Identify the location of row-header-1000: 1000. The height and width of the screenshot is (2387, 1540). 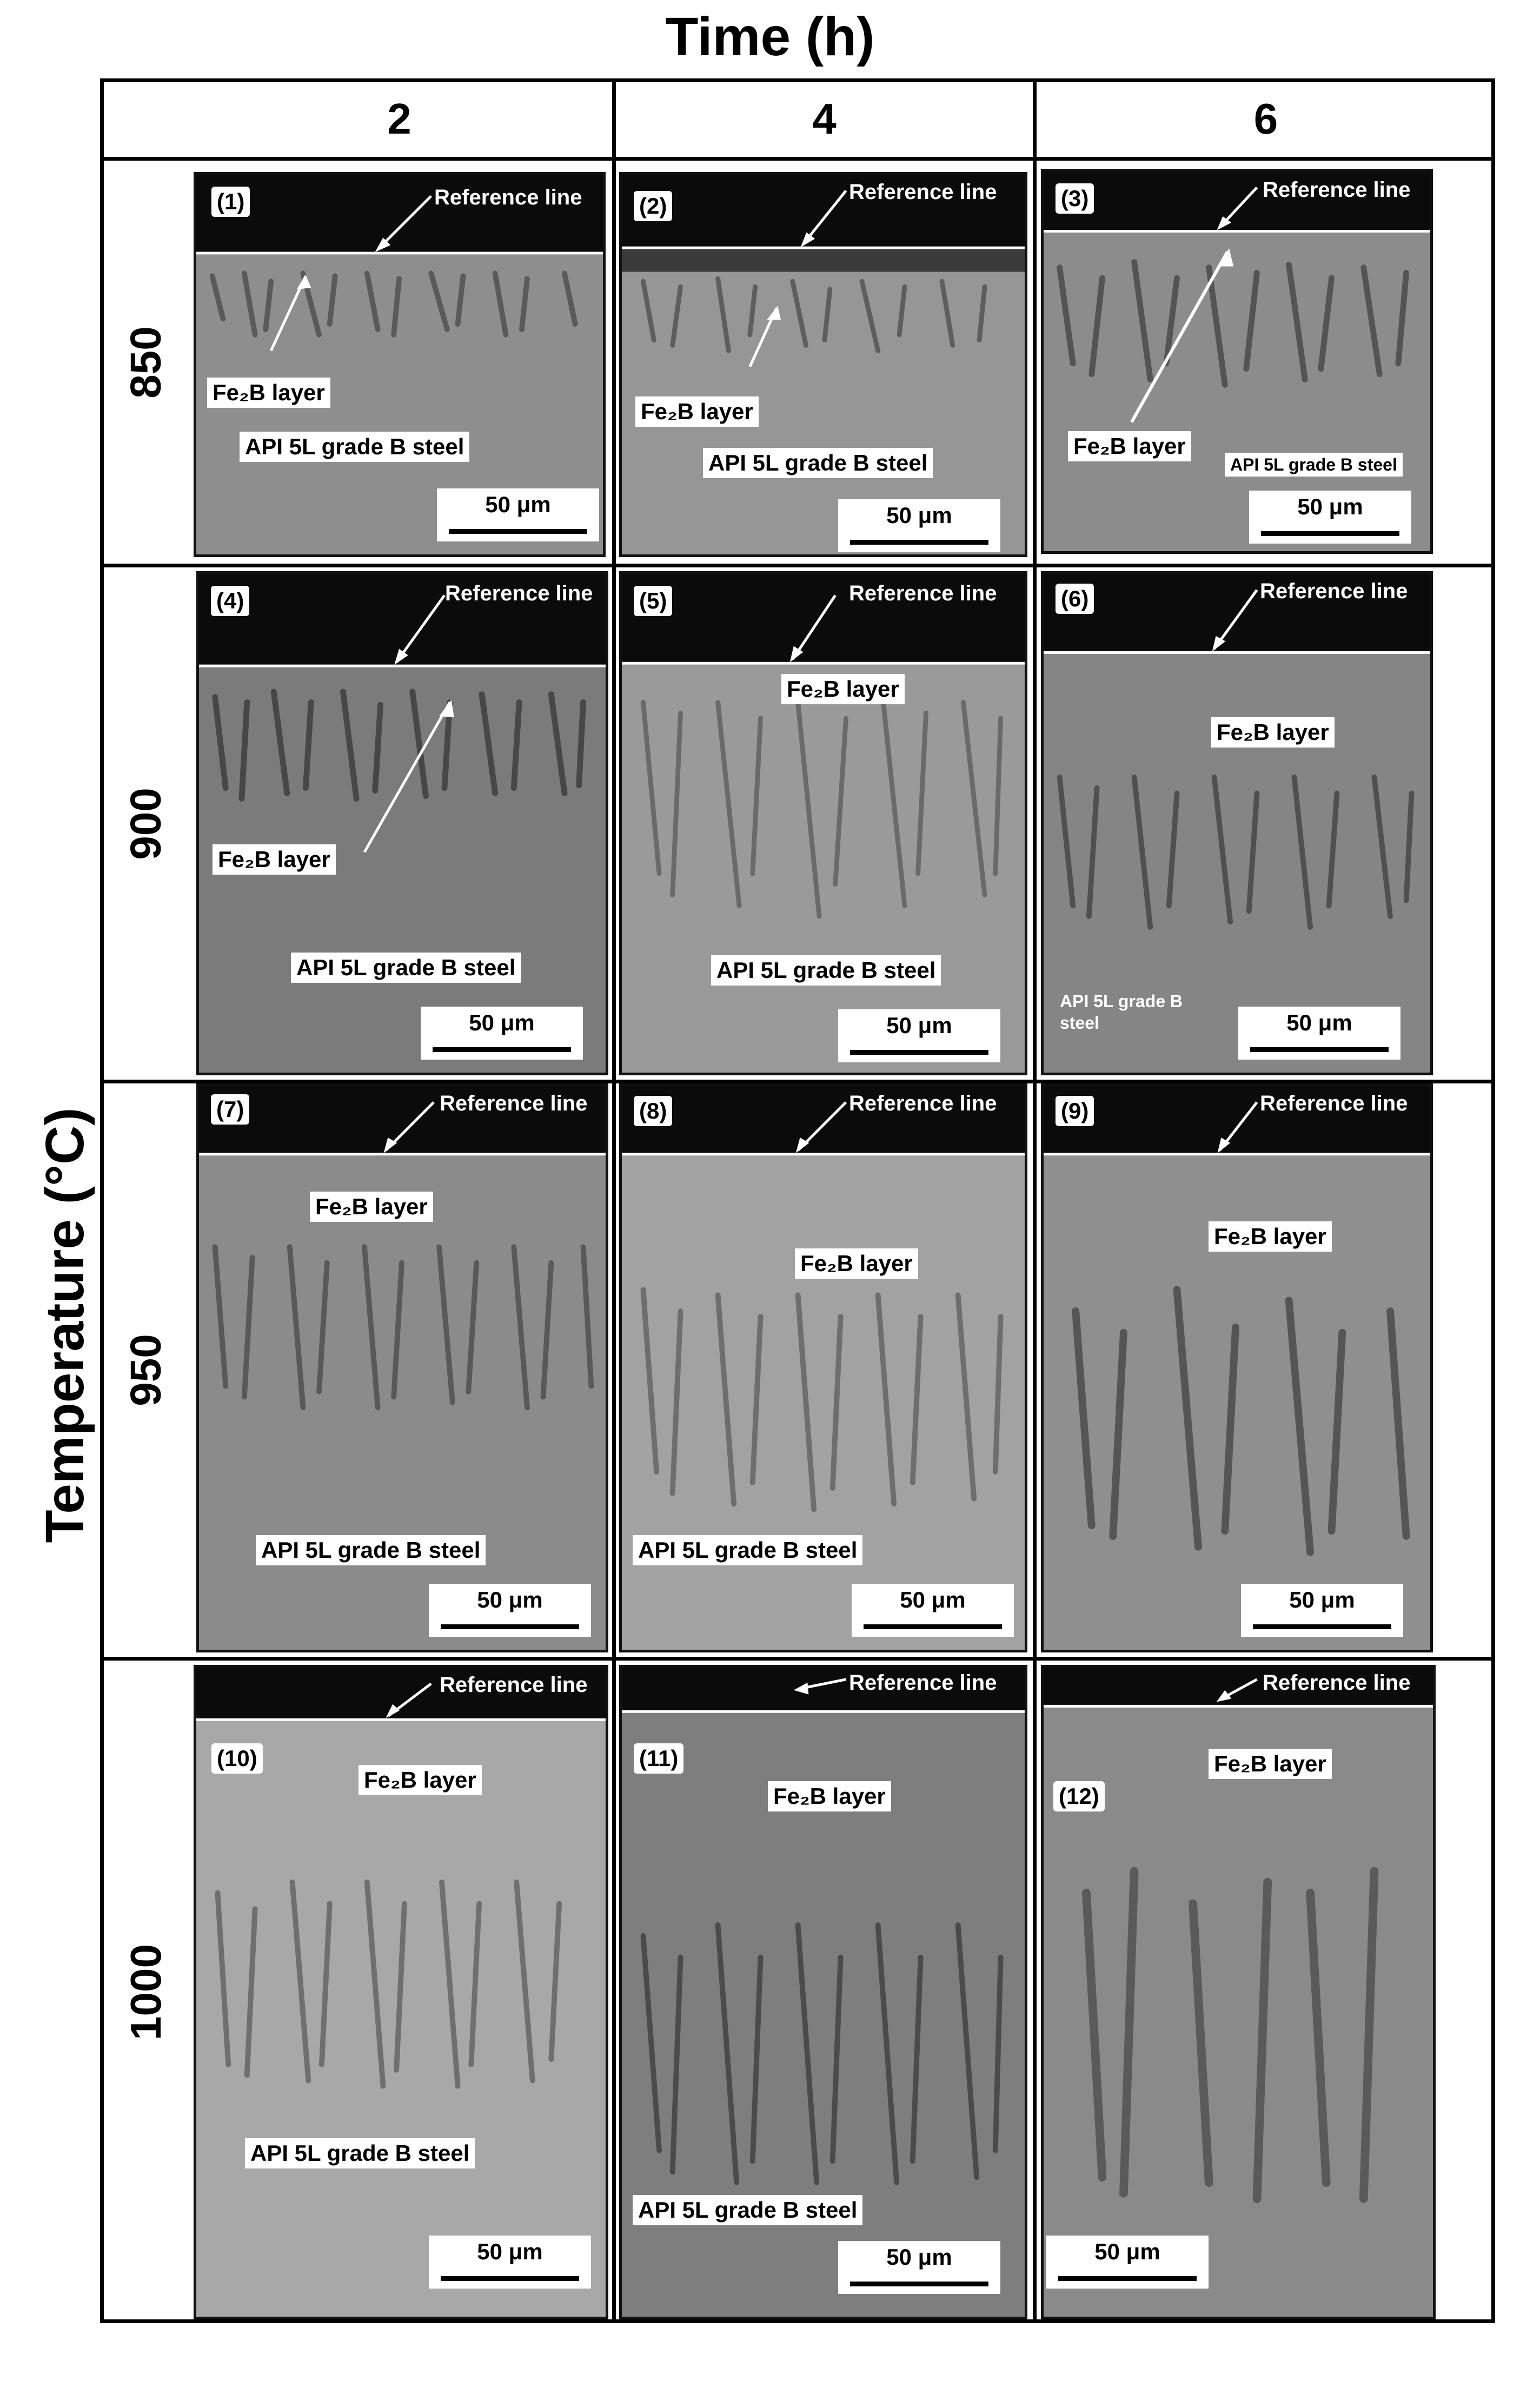
(146, 1991).